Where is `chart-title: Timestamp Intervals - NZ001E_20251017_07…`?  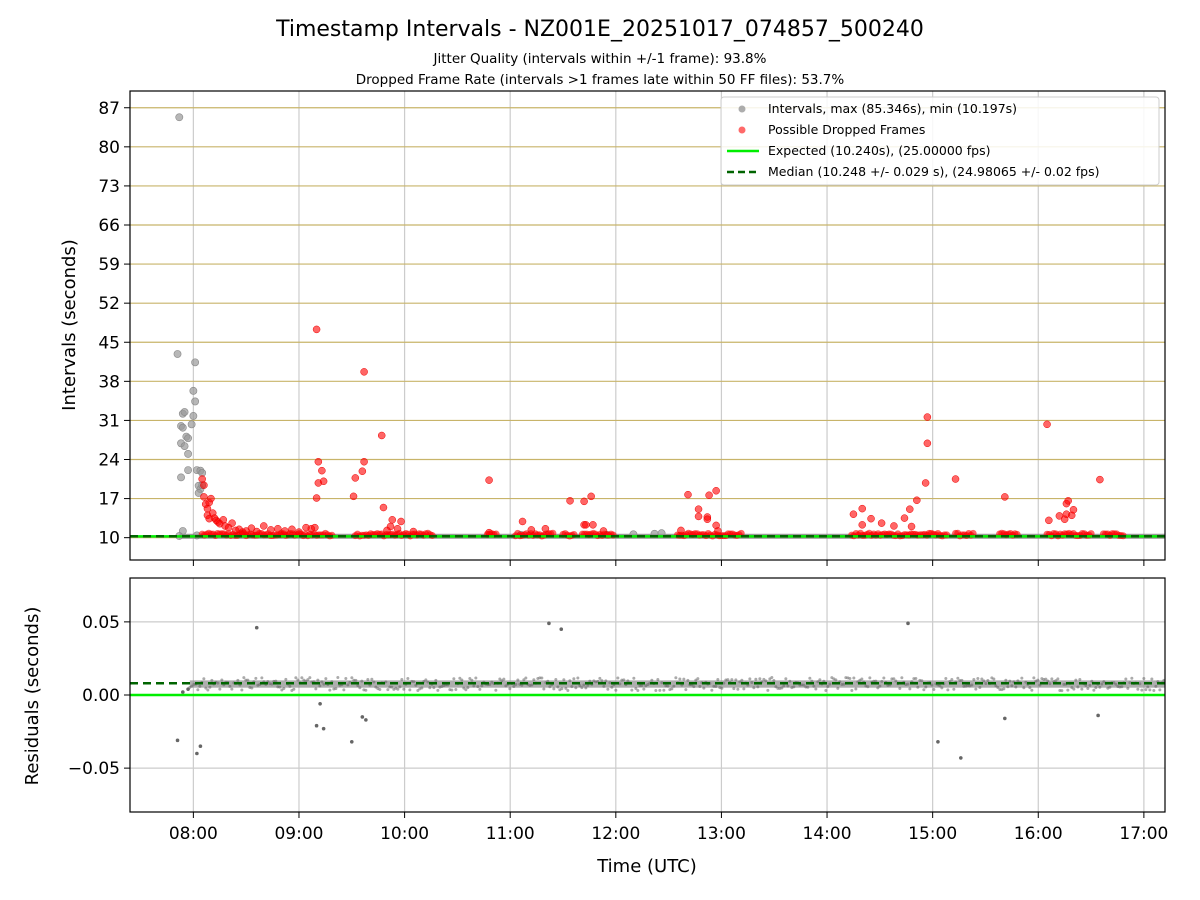
chart-title: Timestamp Intervals - NZ001E_20251017_07… is located at coordinates (599, 29).